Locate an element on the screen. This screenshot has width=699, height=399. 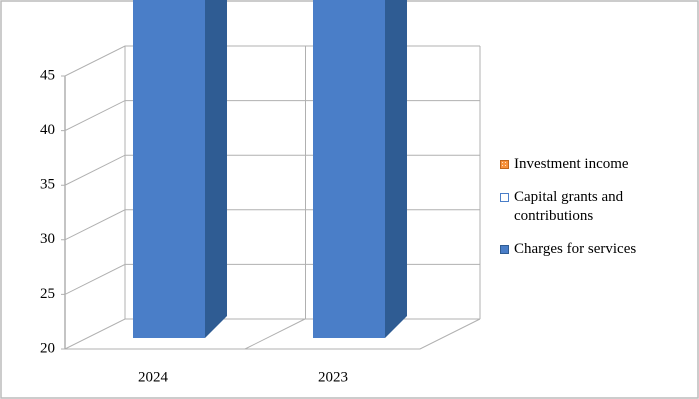
floor is located at coordinates (273, 334).